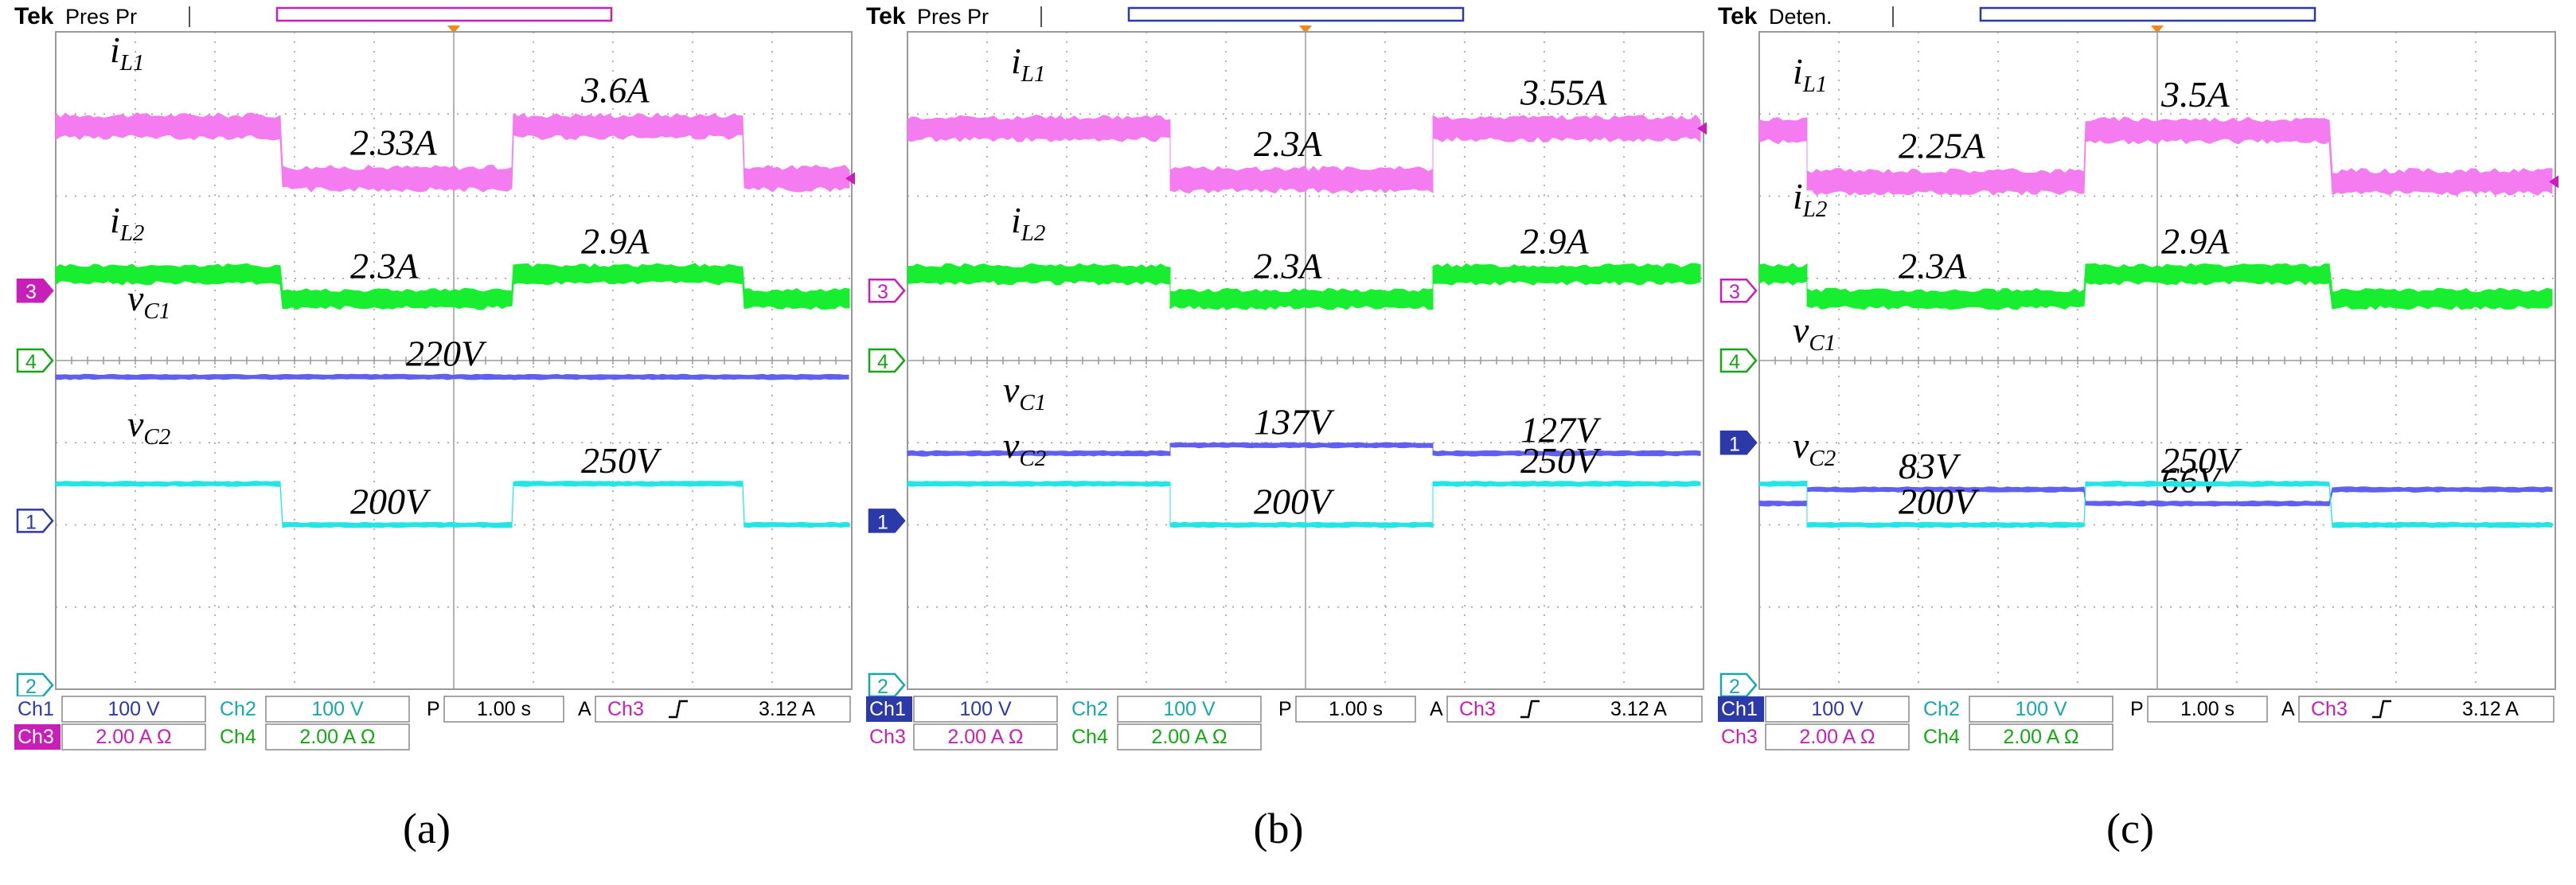 The height and width of the screenshot is (885, 2576). Describe the element at coordinates (1800, 17) in the screenshot. I see `acquisition-mode: Deten.` at that location.